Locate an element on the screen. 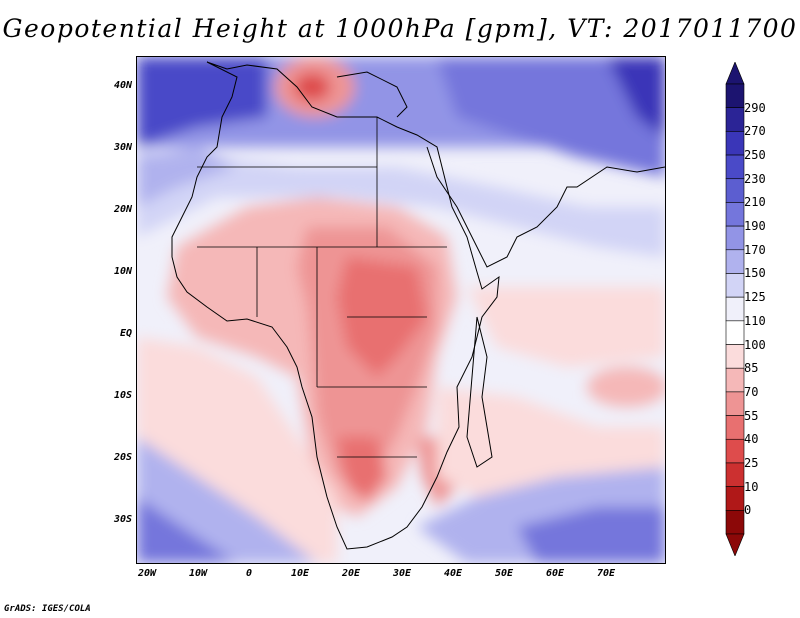  colorbar-level-label: 230 is located at coordinates (755, 178).